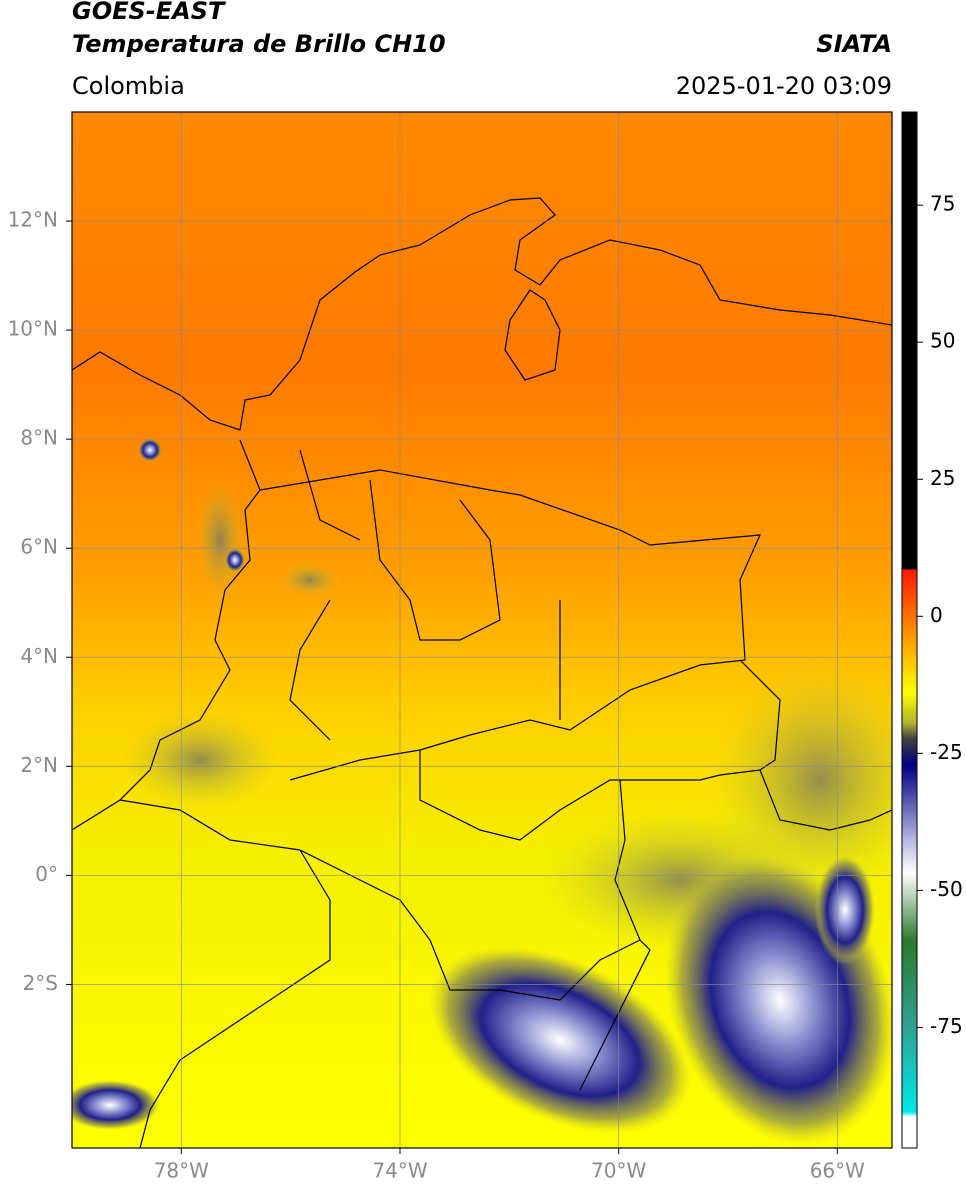  I want to click on datetime: 2025-01-20 03:09, so click(784, 86).